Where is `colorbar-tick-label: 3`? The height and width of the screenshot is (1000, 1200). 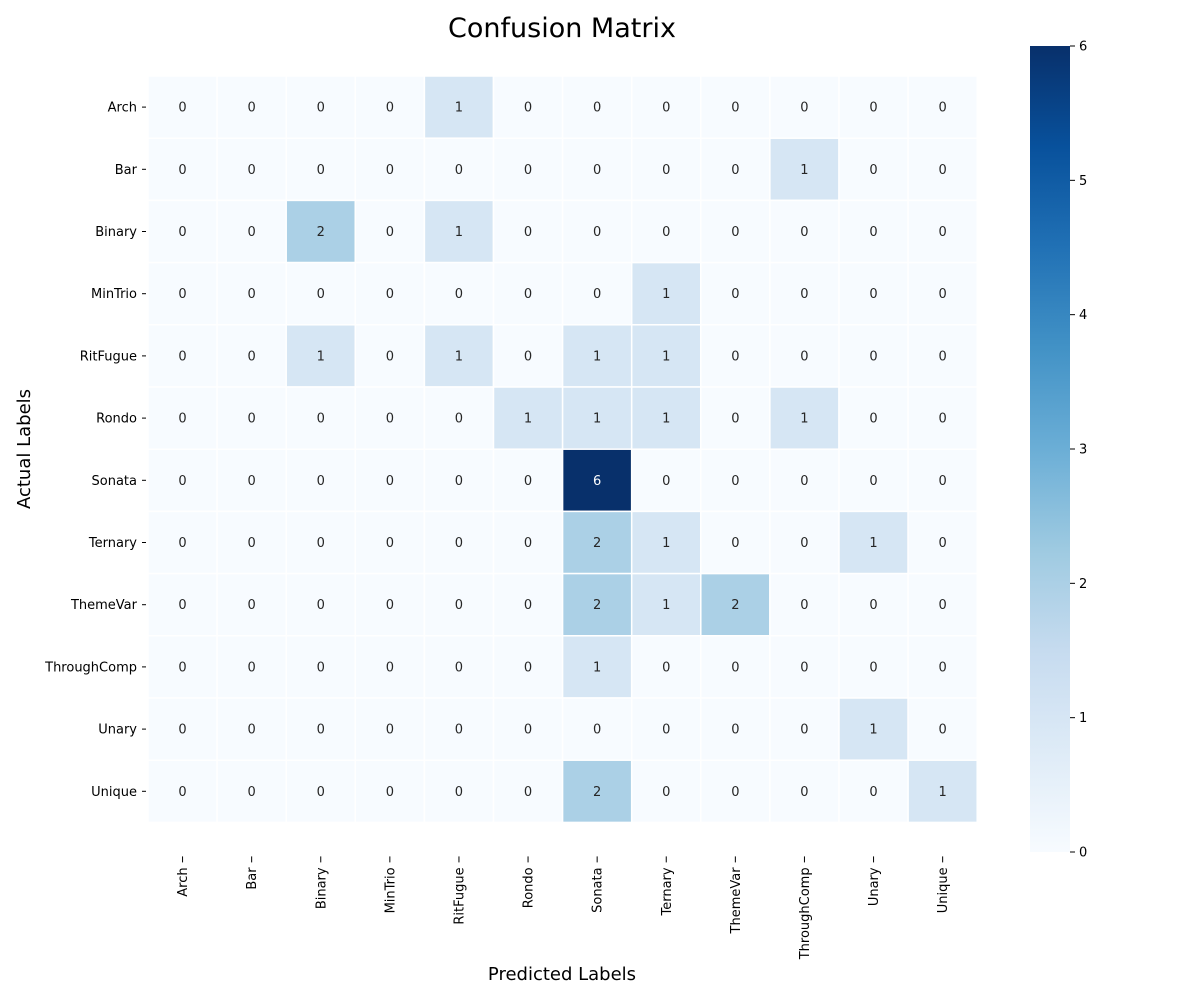 colorbar-tick-label: 3 is located at coordinates (1083, 450).